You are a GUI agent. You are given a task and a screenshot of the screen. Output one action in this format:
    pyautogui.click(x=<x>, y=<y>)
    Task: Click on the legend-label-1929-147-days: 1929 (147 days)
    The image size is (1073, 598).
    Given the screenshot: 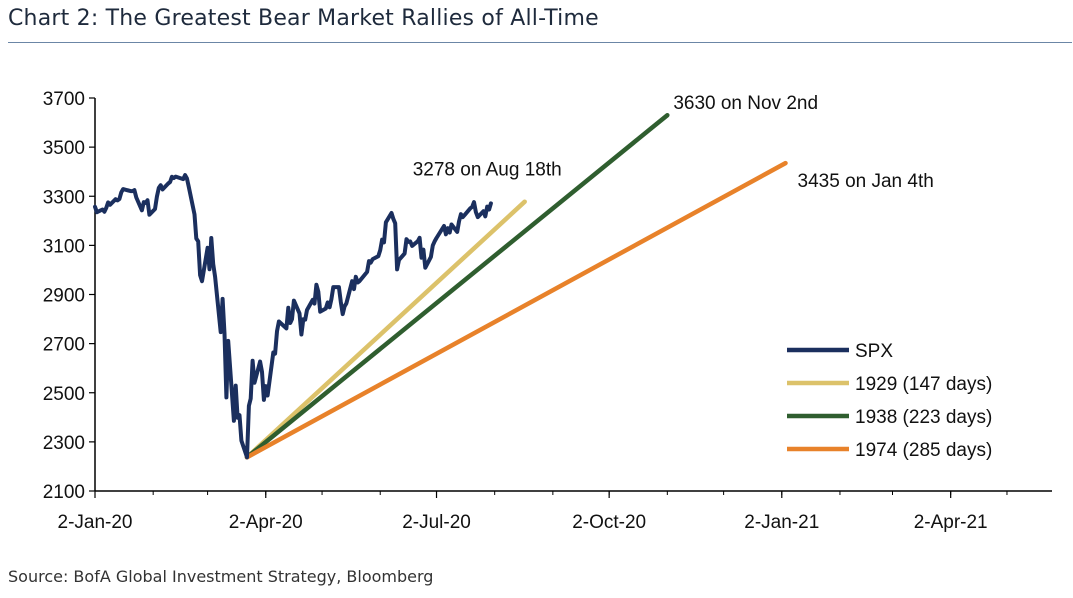 What is the action you would take?
    pyautogui.click(x=923, y=384)
    